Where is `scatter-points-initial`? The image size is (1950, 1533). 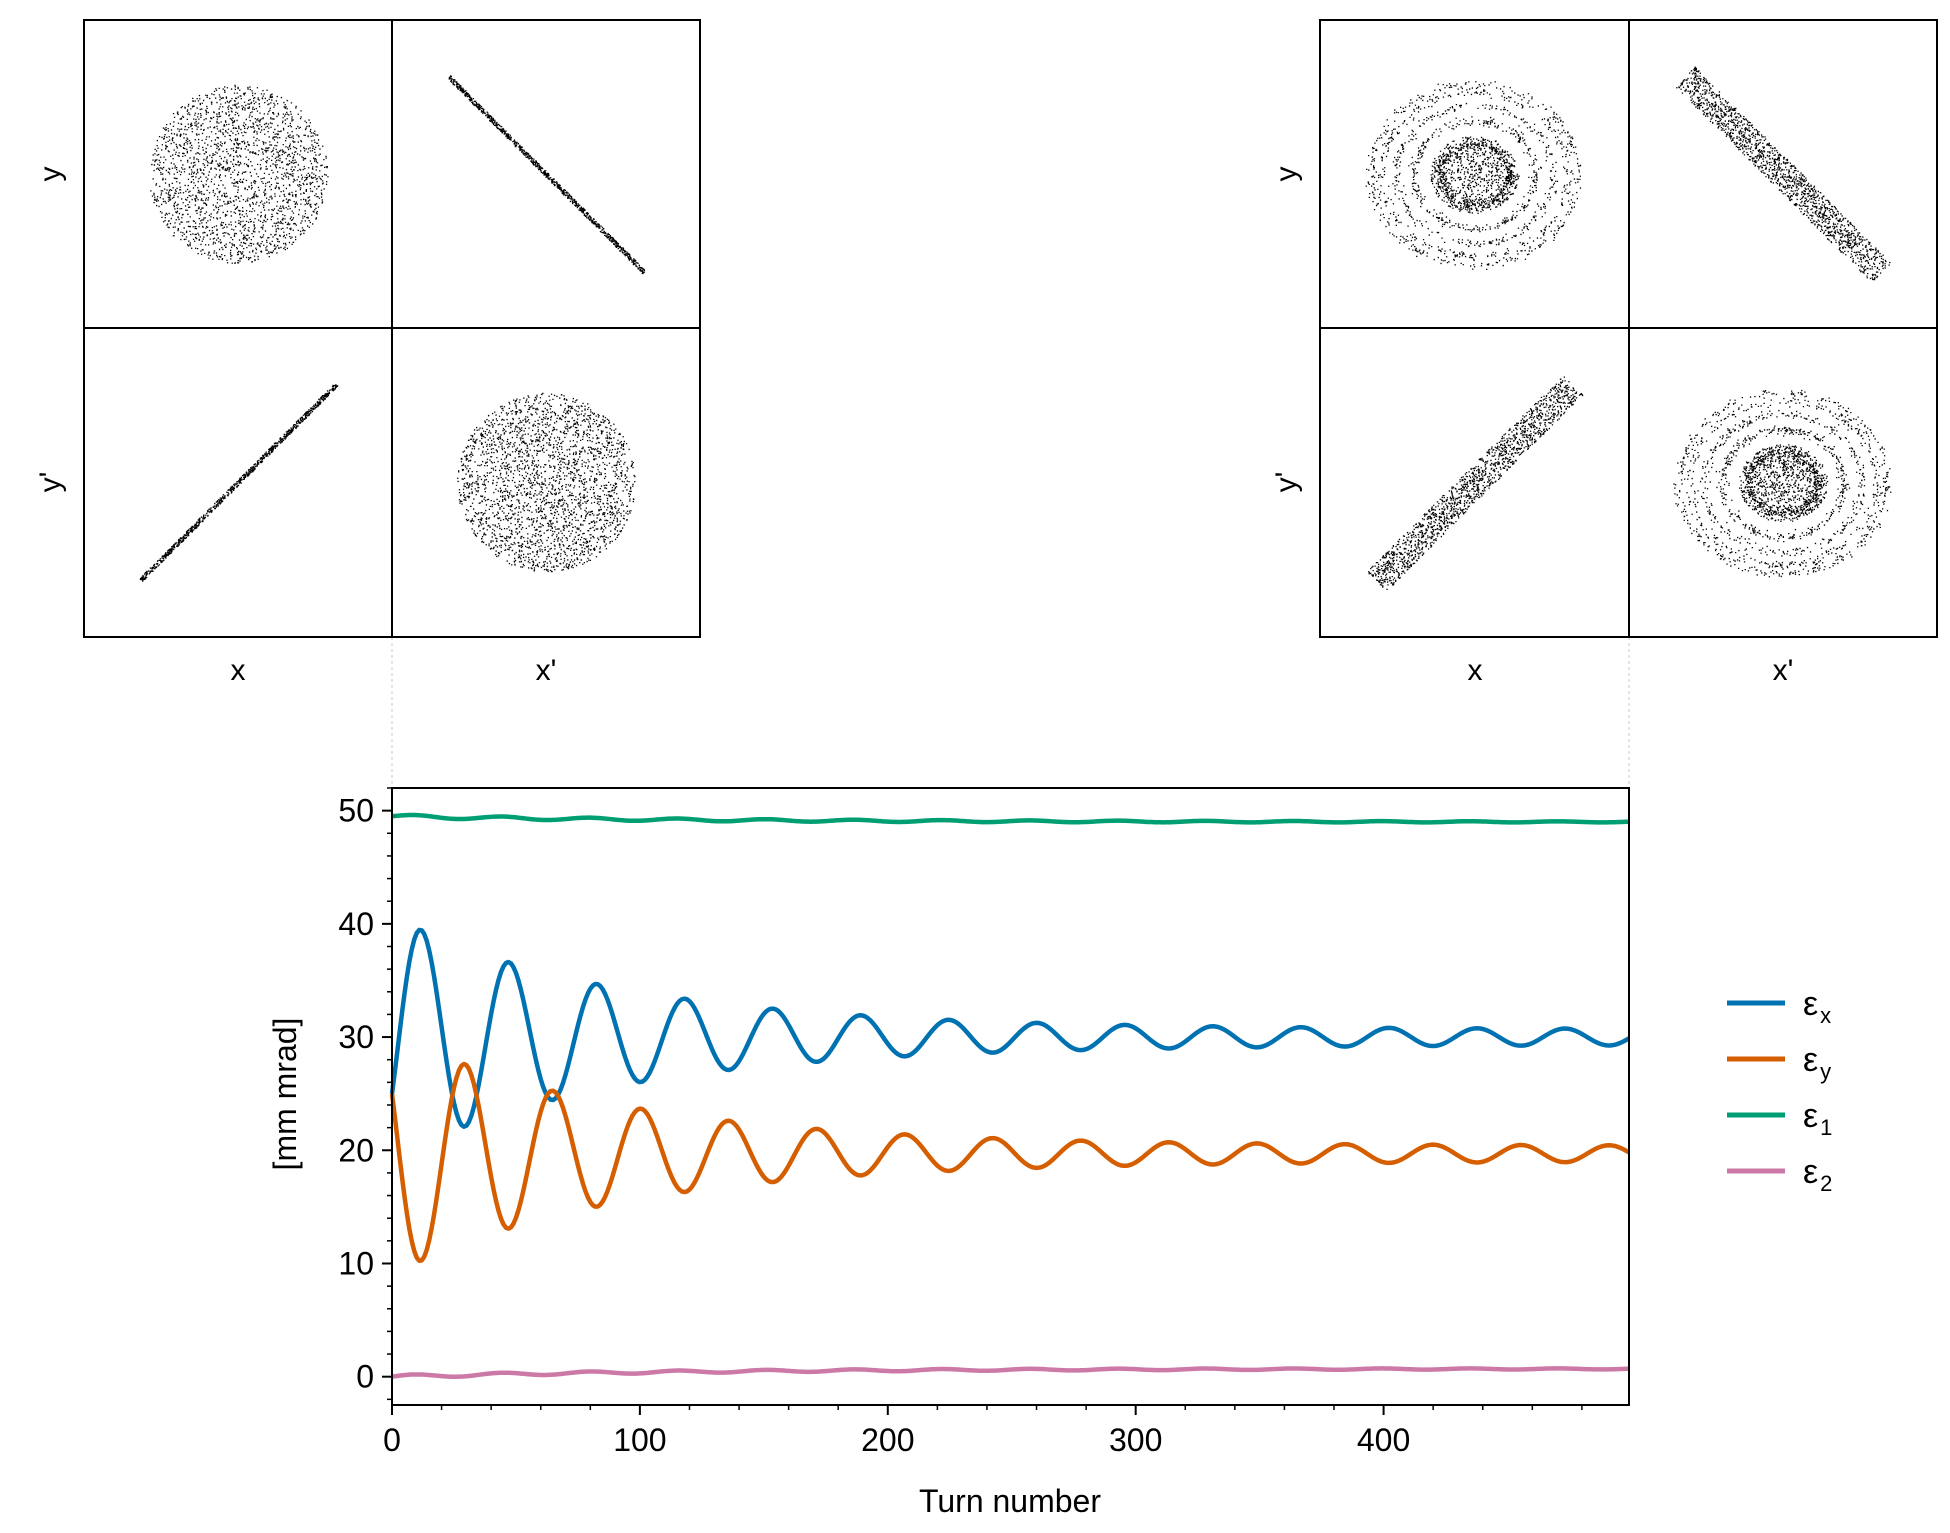
scatter-points-initial is located at coordinates (392, 328).